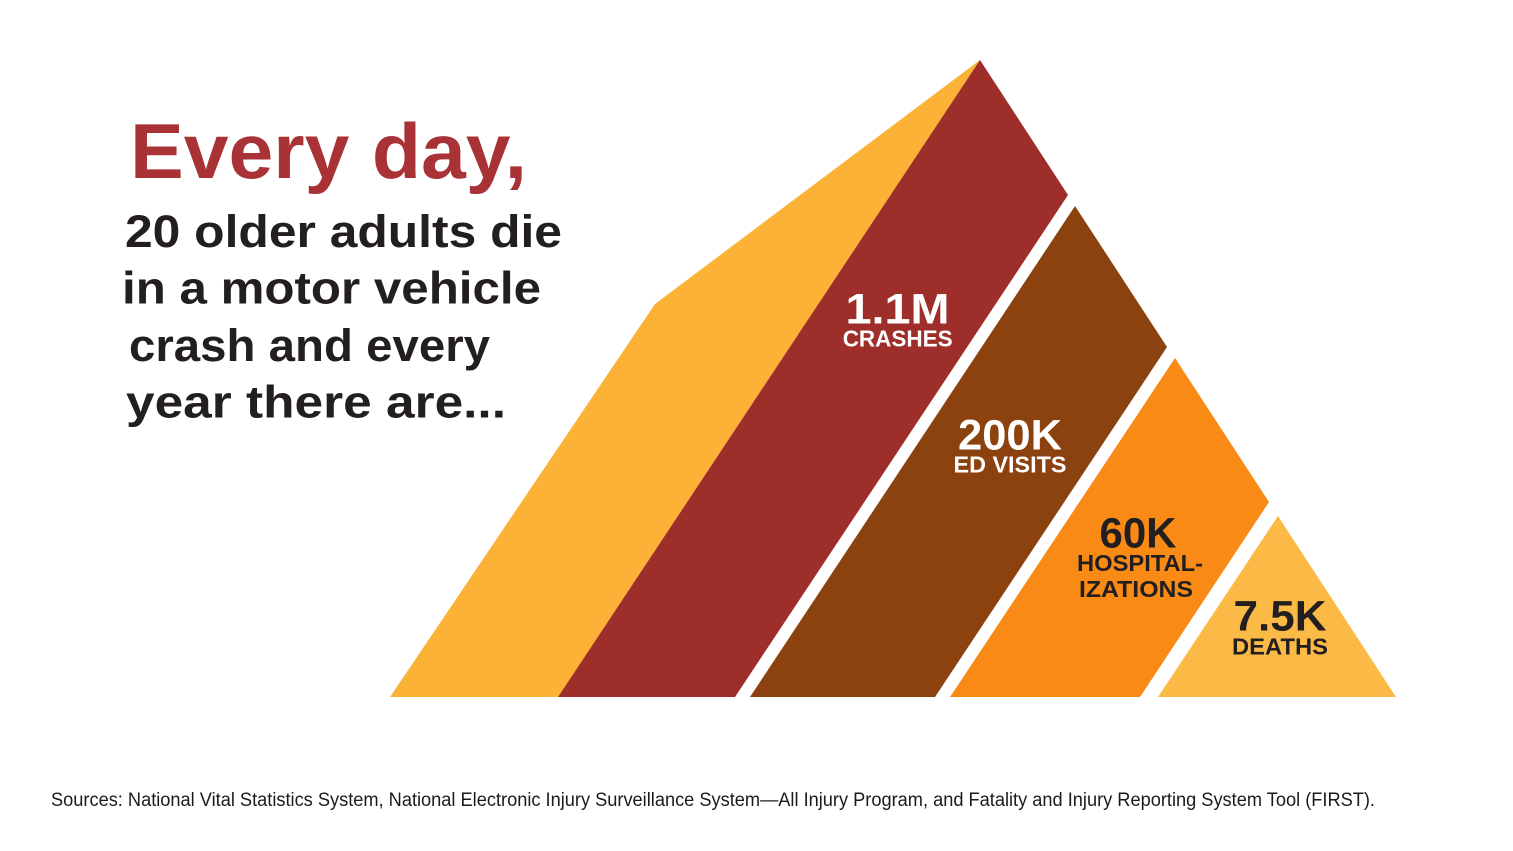 The height and width of the screenshot is (851, 1513). Describe the element at coordinates (1136, 589) in the screenshot. I see `svg-text: IZATIONS` at that location.